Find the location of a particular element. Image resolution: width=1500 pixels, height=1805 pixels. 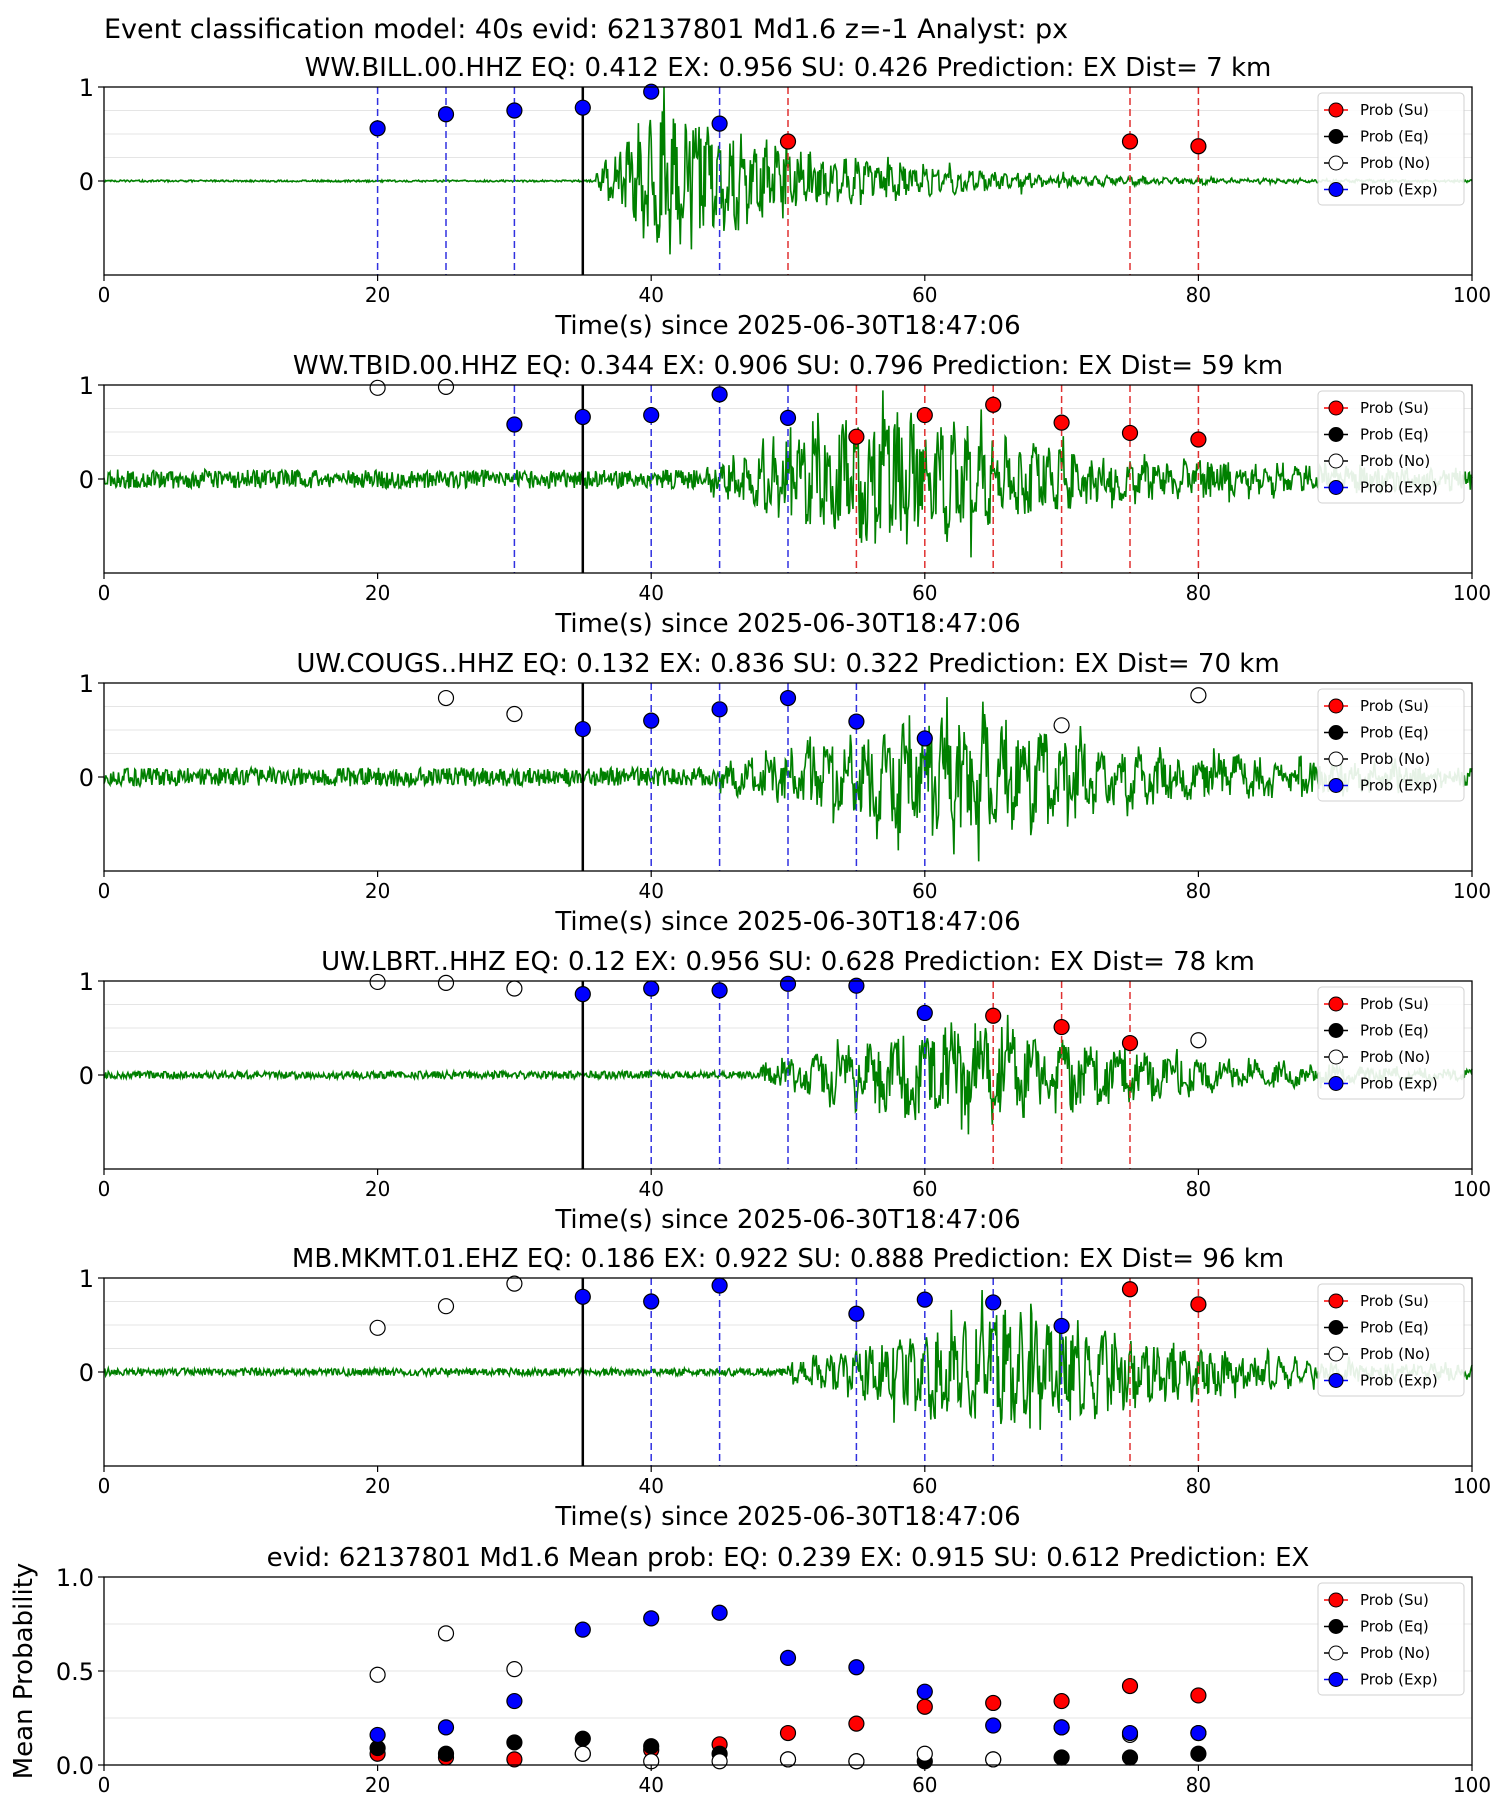

y-tick-label: 0.0 is located at coordinates (75, 1766).